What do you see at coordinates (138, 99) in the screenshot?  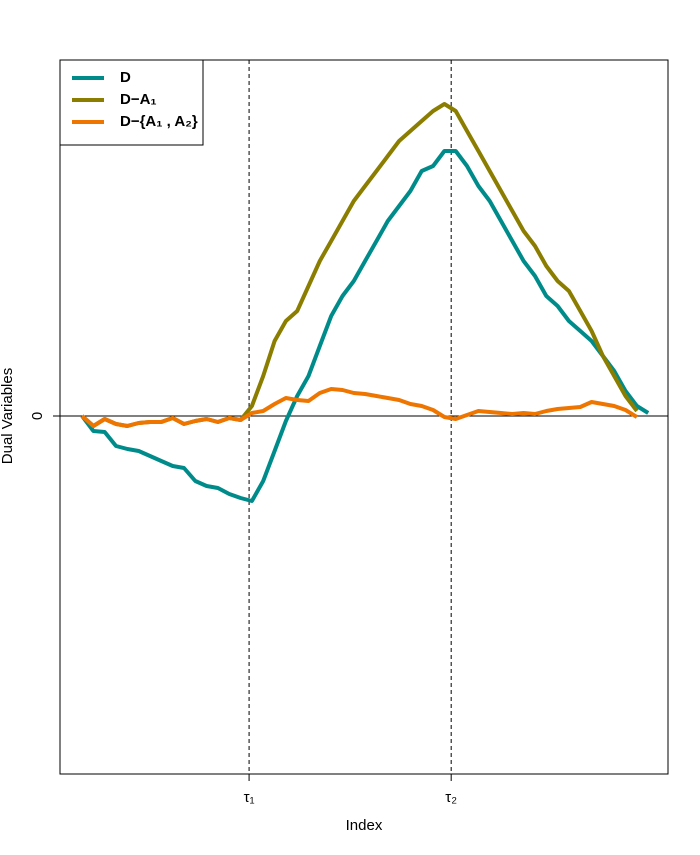 I see `legend-label: D−A₁` at bounding box center [138, 99].